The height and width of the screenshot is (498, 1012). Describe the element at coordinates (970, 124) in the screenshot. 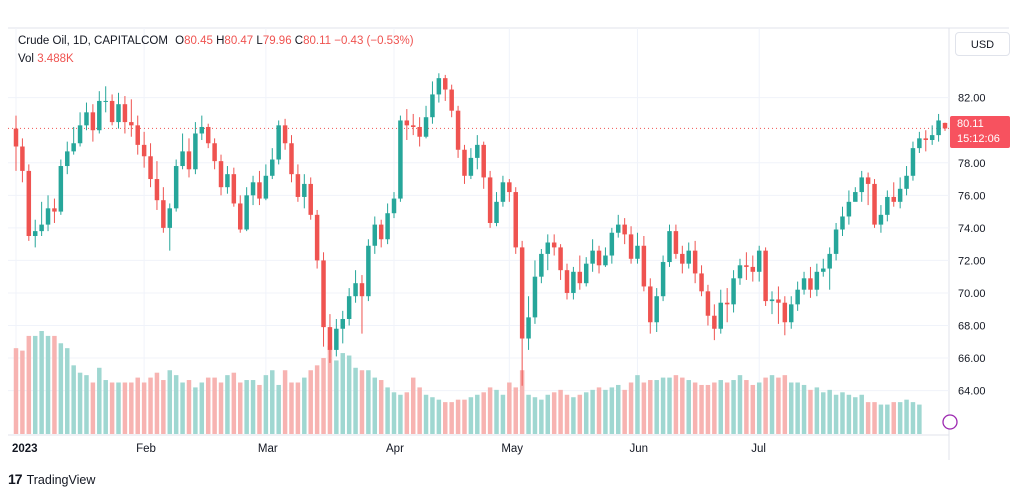

I see `last-price-value: 80.11` at that location.